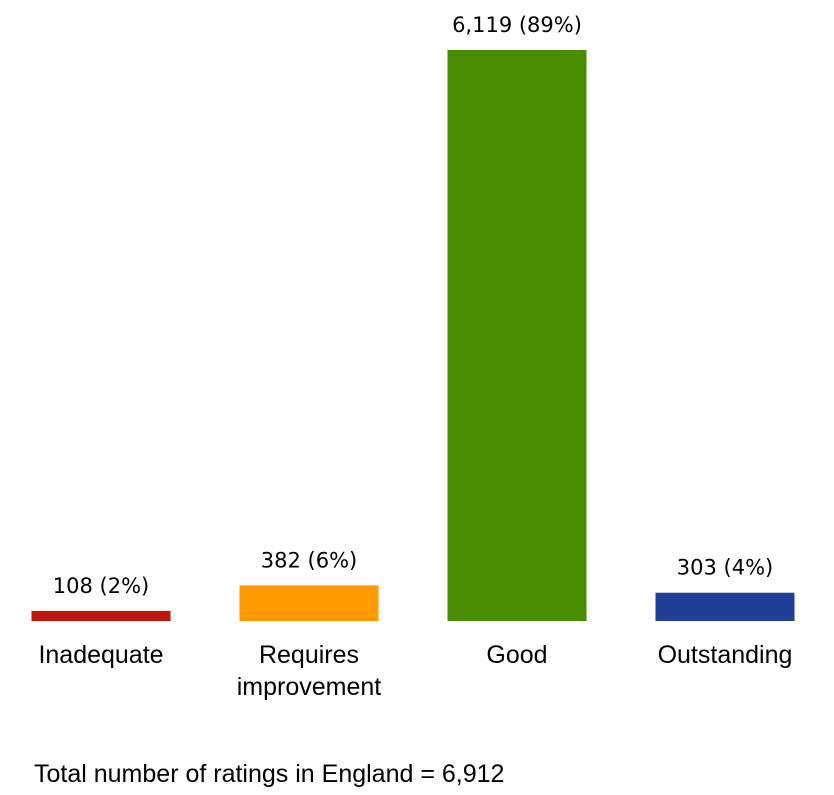 The width and height of the screenshot is (834, 795). What do you see at coordinates (309, 655) in the screenshot?
I see `category-label-requires-improvement-line-1: Requires` at bounding box center [309, 655].